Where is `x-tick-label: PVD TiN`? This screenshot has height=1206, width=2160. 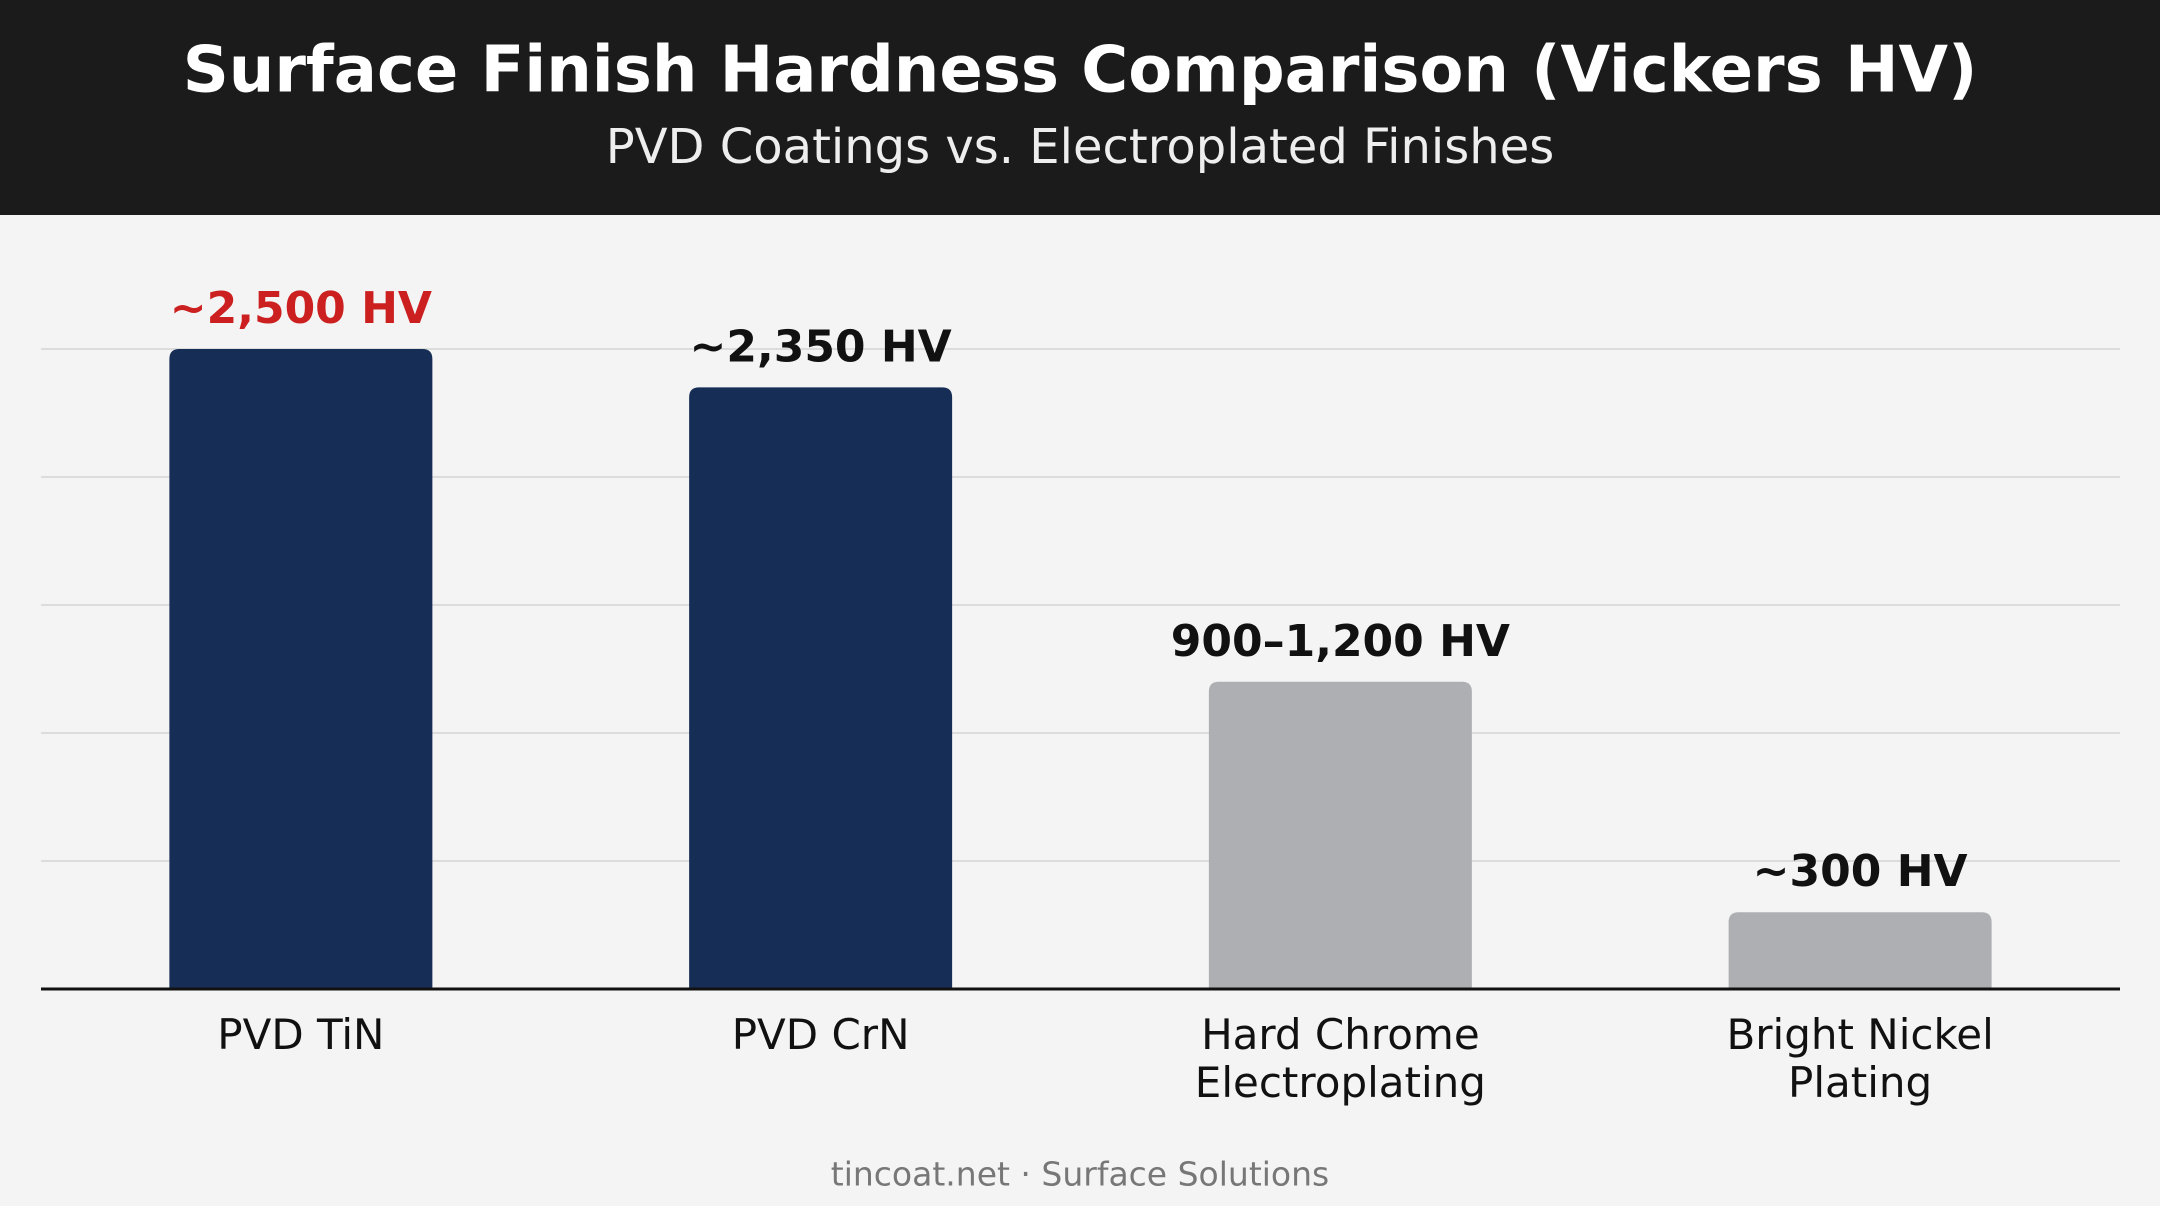
x-tick-label: PVD TiN is located at coordinates (301, 1034).